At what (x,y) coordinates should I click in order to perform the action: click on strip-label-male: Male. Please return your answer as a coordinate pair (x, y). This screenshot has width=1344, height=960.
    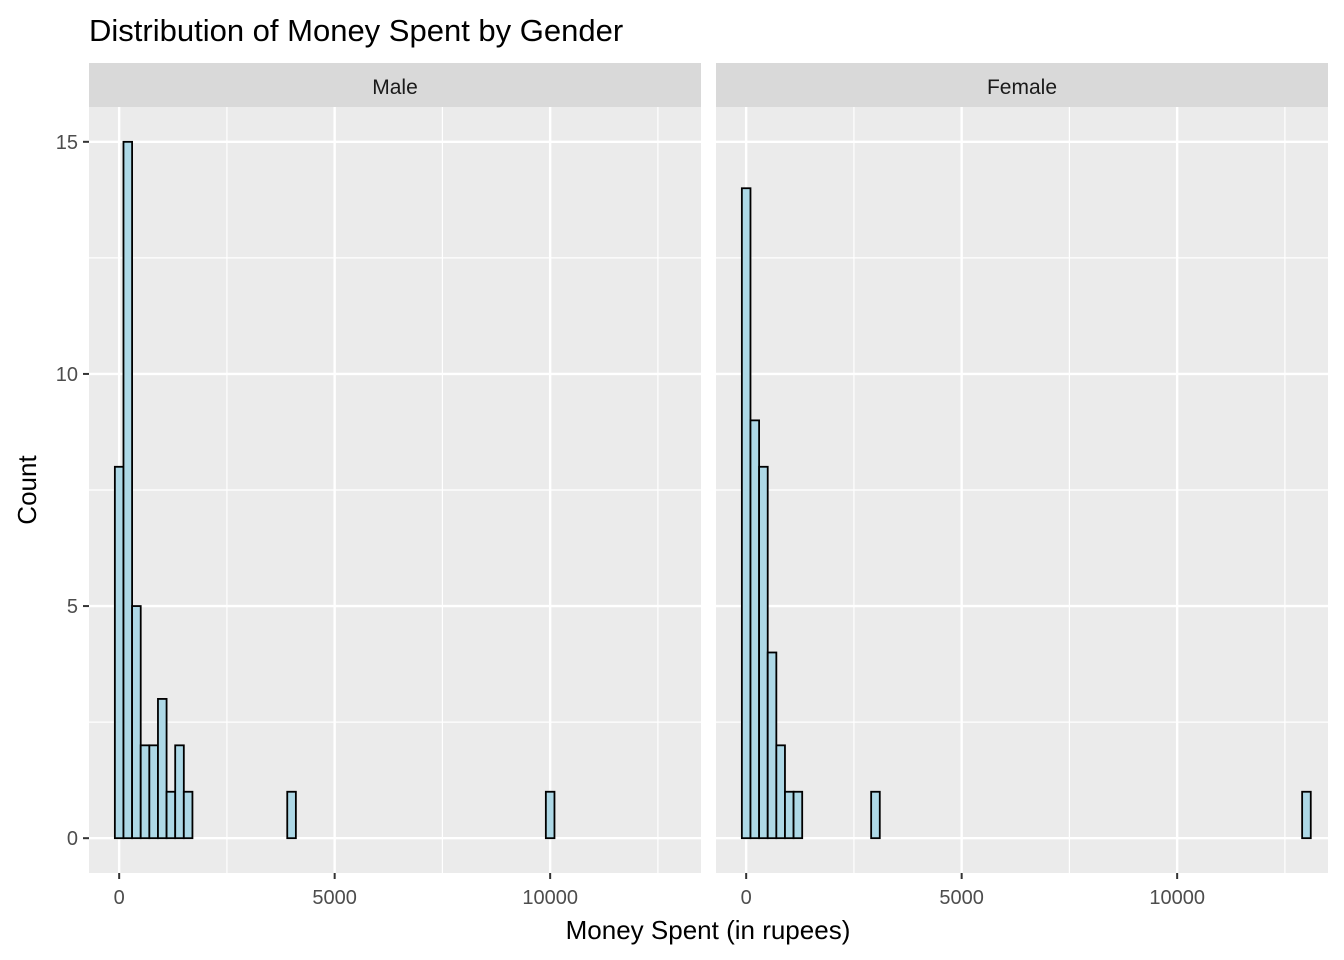
    Looking at the image, I should click on (395, 87).